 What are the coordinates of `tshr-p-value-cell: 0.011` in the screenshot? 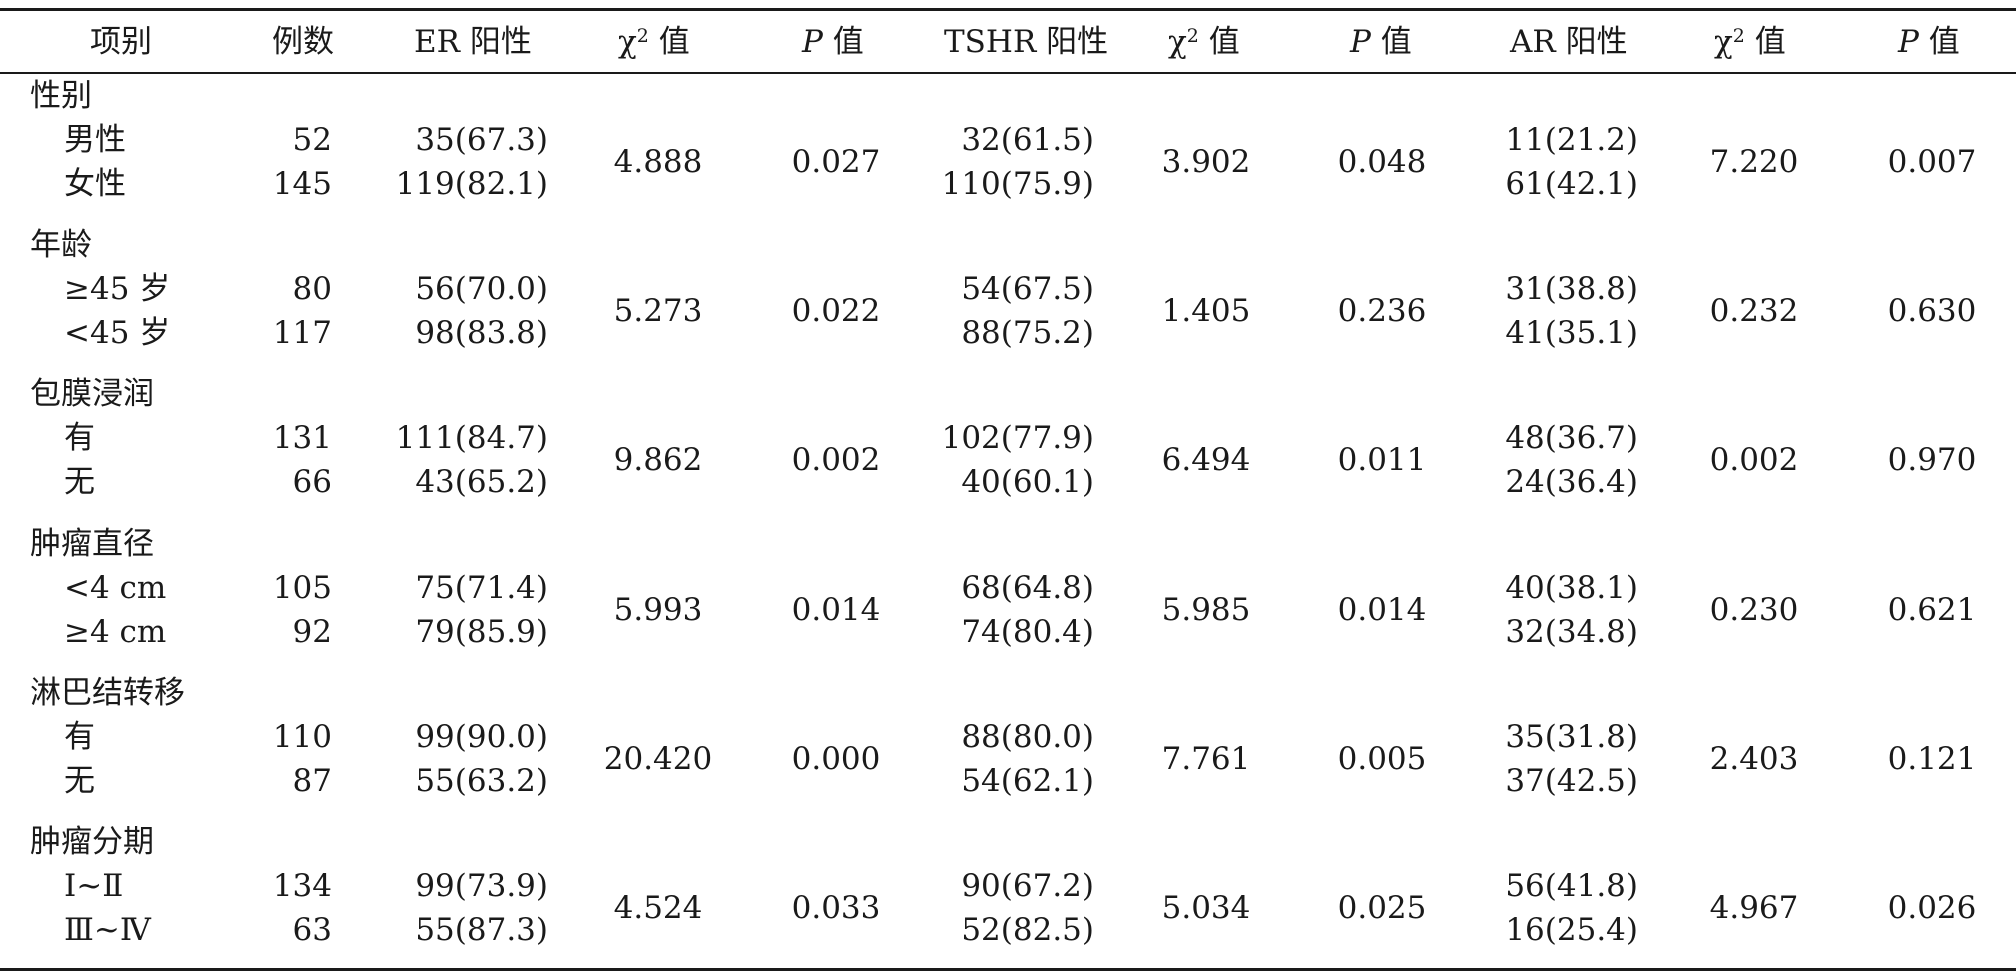 It's located at (1382, 460).